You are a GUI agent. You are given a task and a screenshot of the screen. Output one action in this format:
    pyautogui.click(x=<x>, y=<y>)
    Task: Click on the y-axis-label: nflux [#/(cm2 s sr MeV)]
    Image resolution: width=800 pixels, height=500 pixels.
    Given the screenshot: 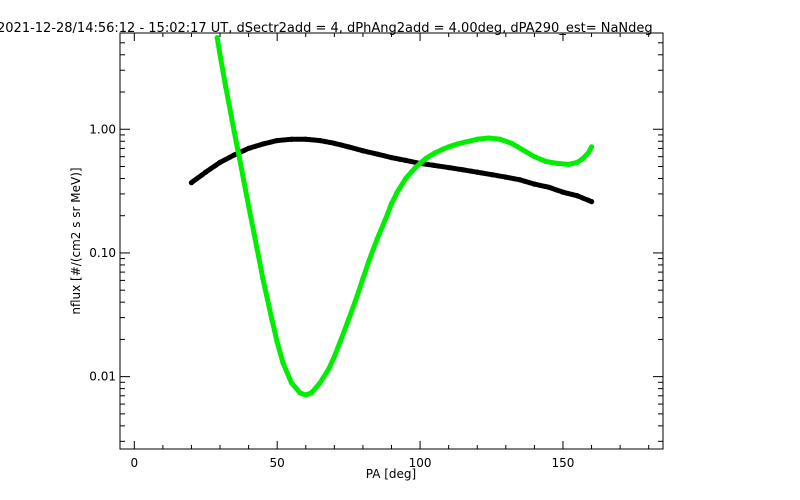 What is the action you would take?
    pyautogui.click(x=76, y=240)
    